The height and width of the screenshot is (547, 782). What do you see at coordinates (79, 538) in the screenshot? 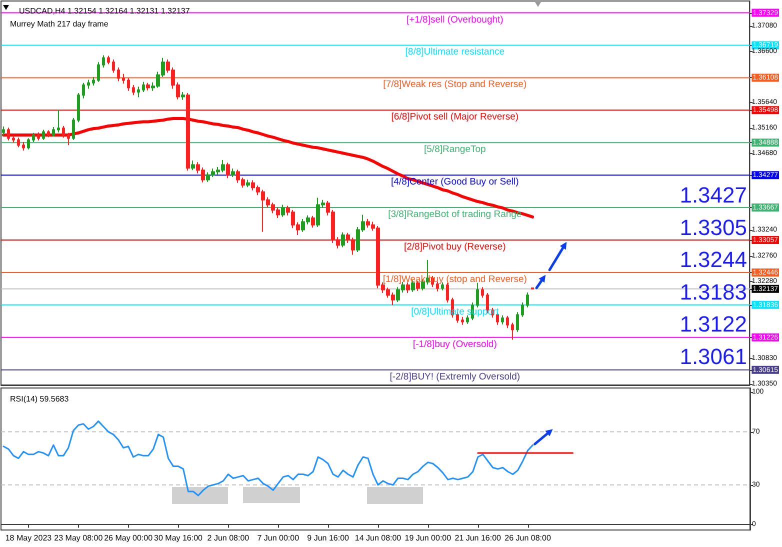
I see `x-tick-label: 23 May 08:00` at bounding box center [79, 538].